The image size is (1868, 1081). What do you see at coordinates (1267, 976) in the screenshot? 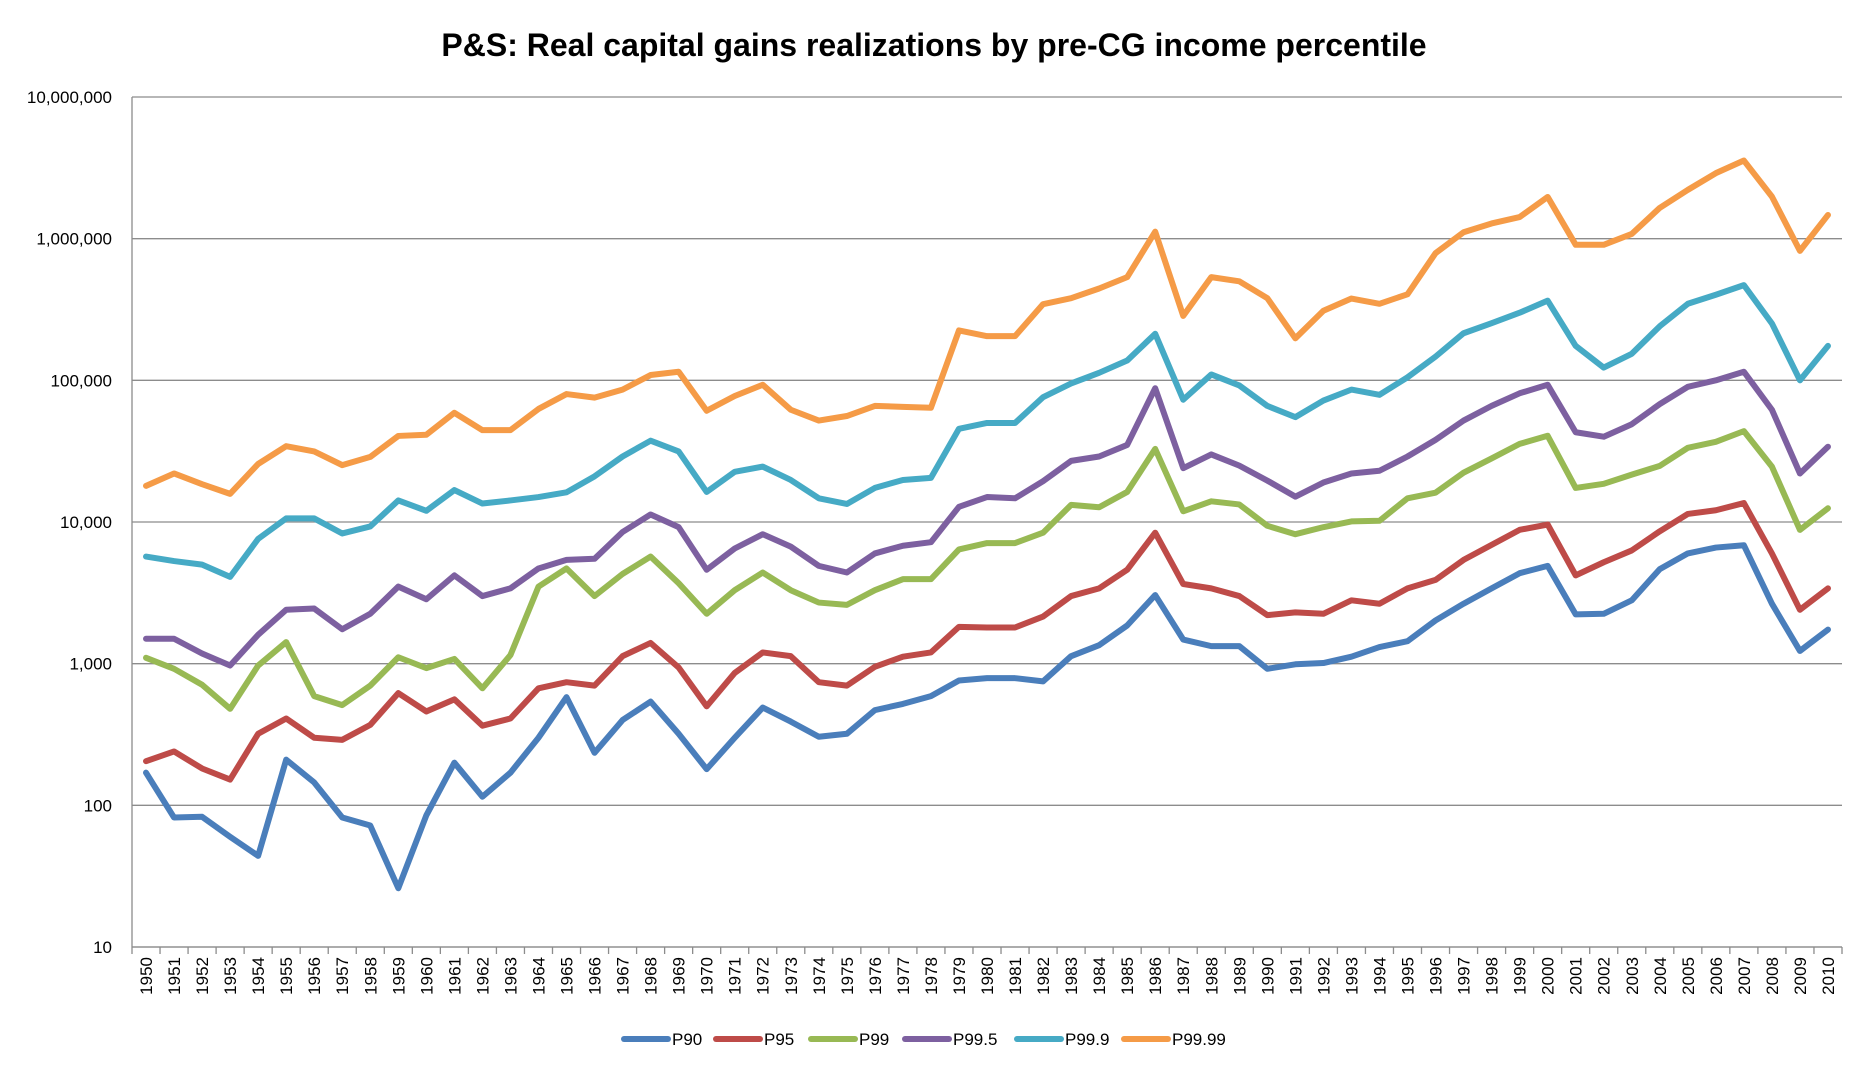
I see `x-tick-label: 1990` at bounding box center [1267, 976].